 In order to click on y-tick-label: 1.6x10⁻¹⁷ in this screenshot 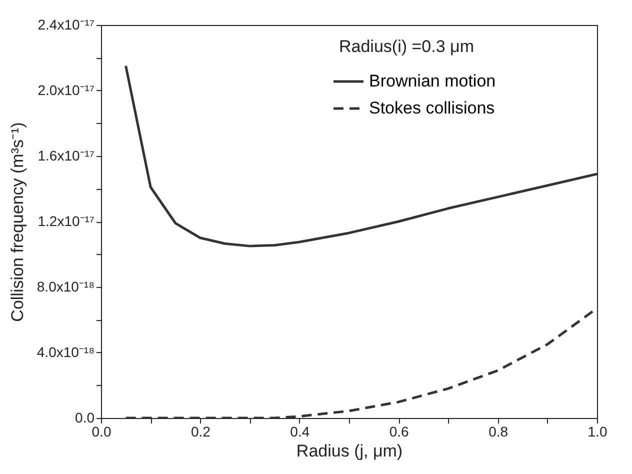, I will do `click(66, 156)`.